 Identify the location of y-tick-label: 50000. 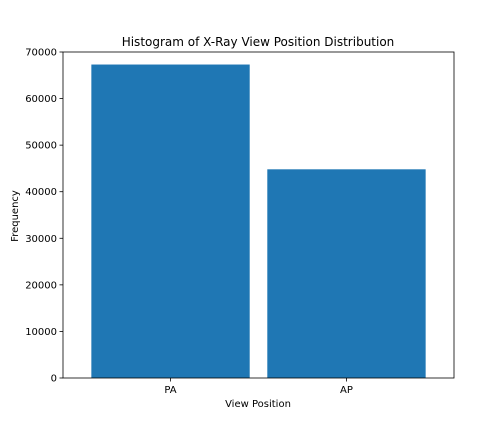
(41, 146).